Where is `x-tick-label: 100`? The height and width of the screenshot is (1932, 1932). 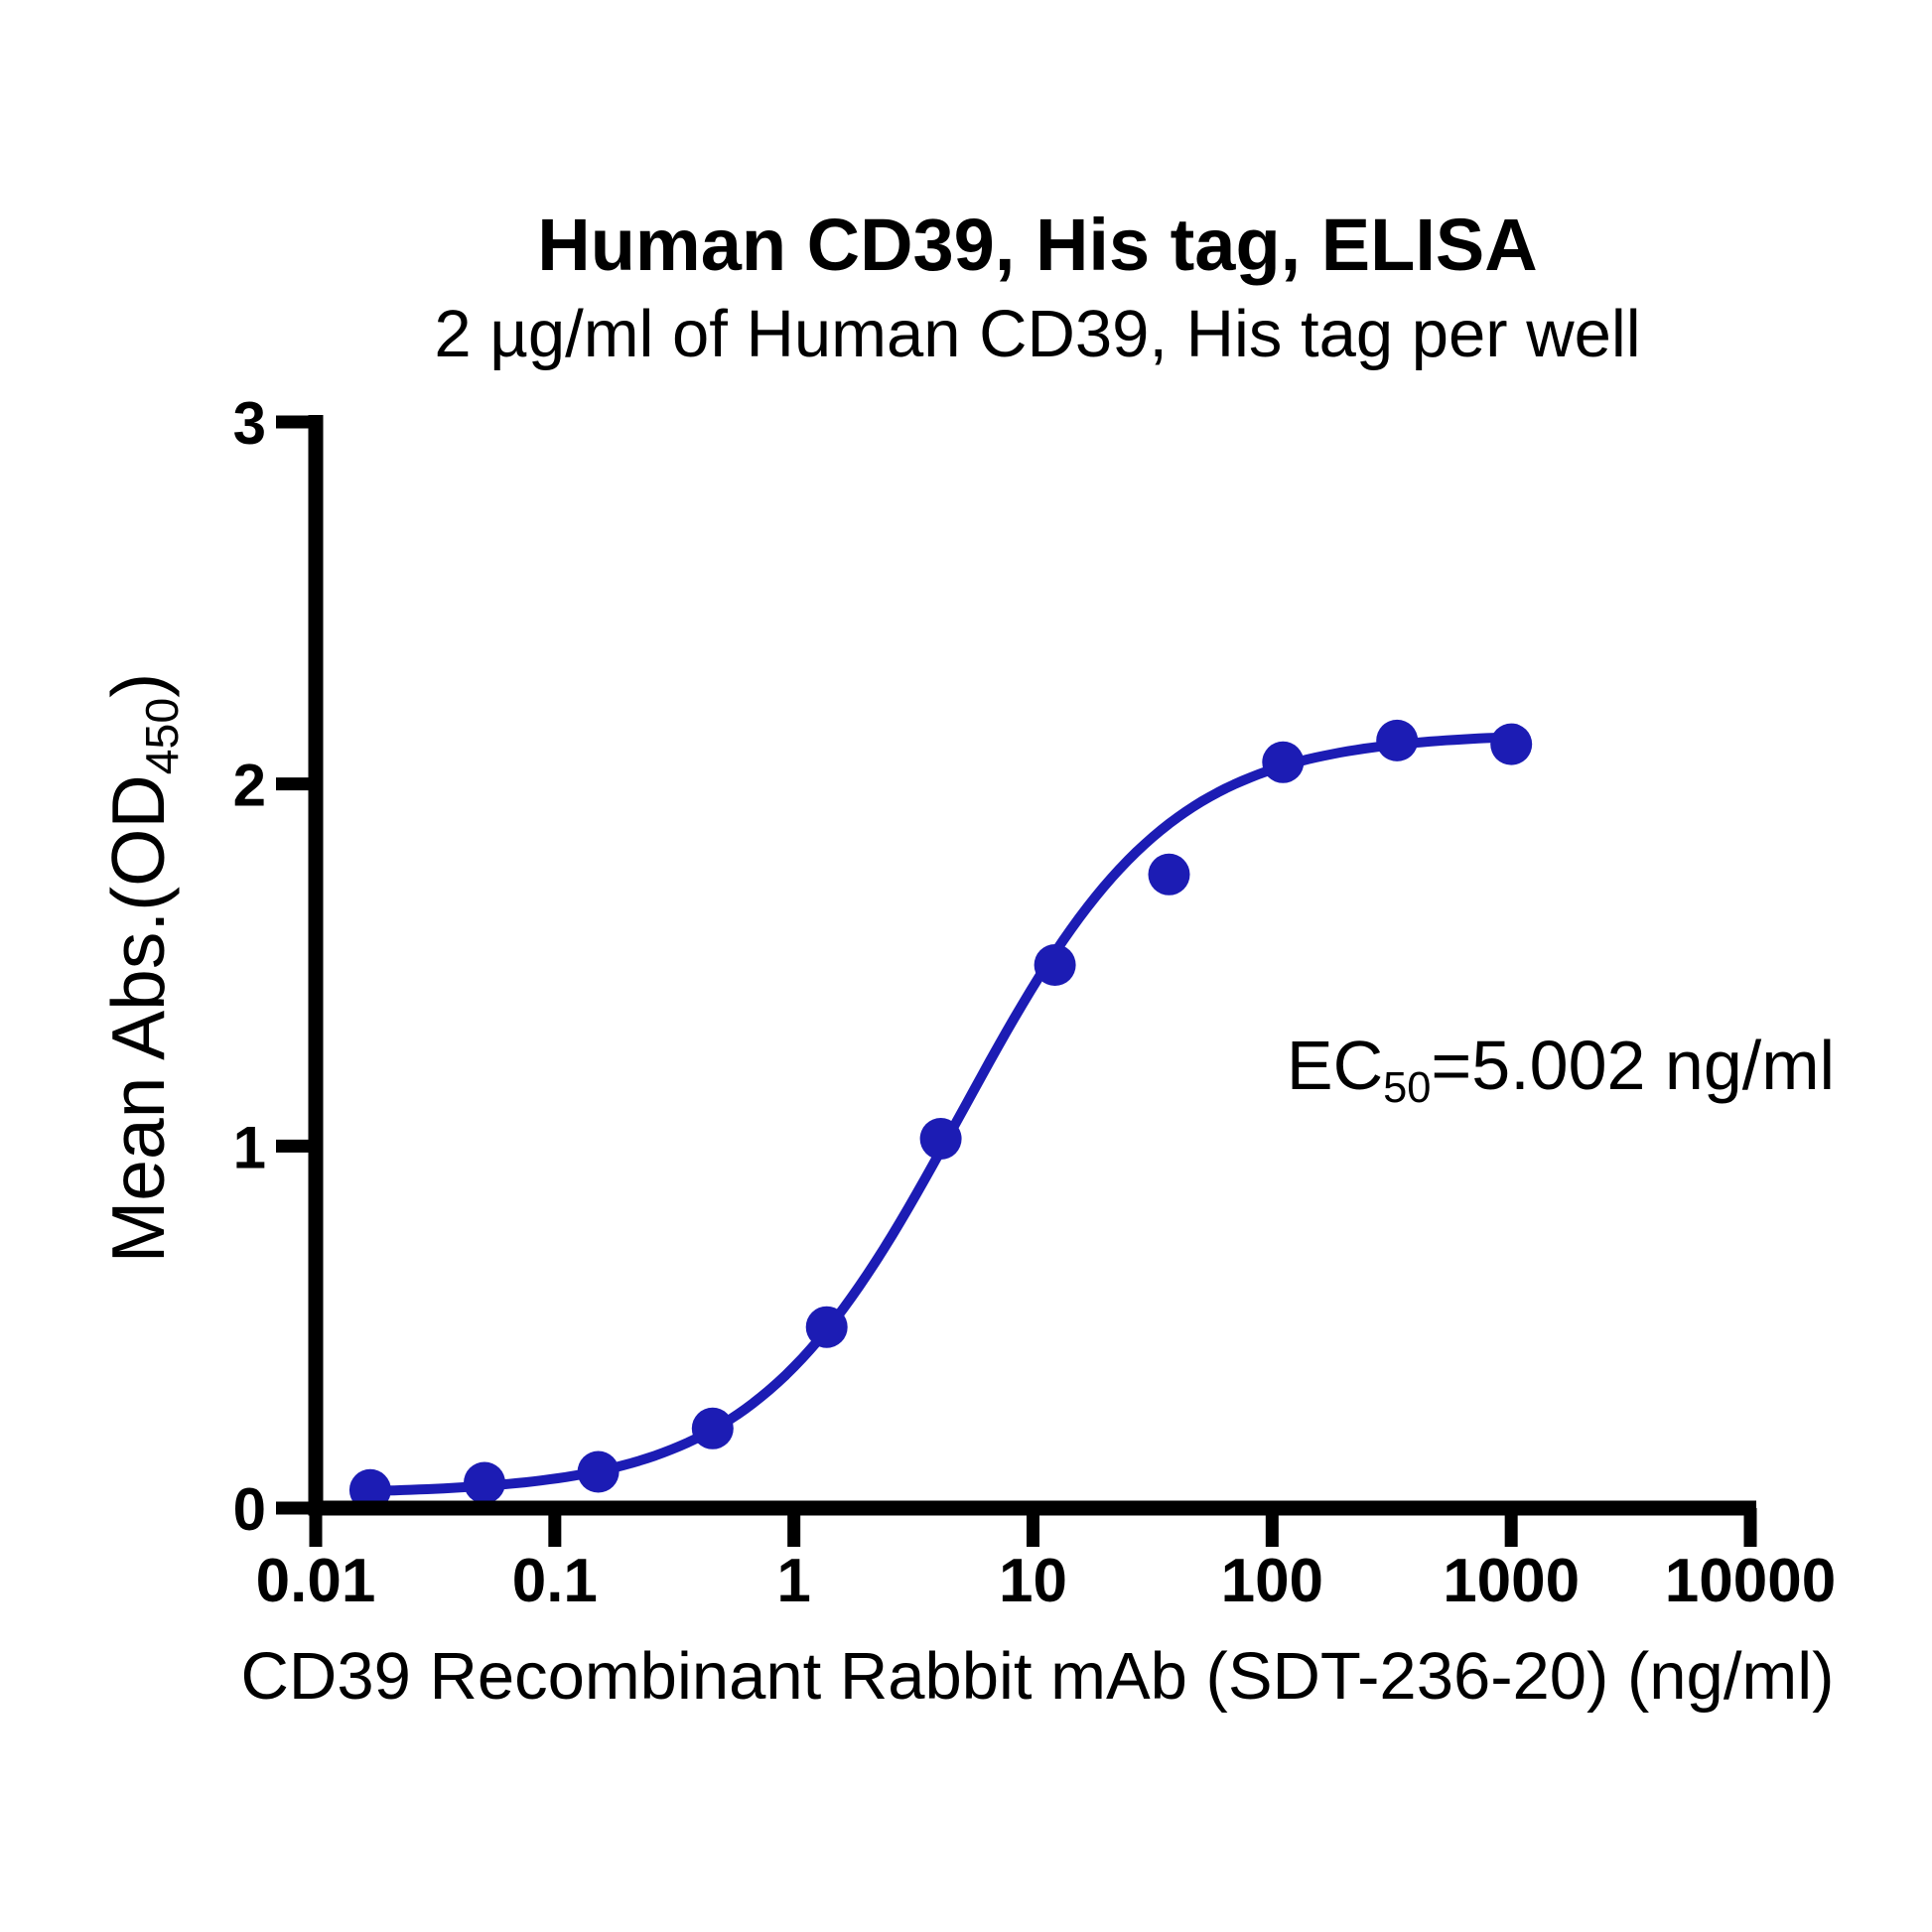 x-tick-label: 100 is located at coordinates (1272, 1581).